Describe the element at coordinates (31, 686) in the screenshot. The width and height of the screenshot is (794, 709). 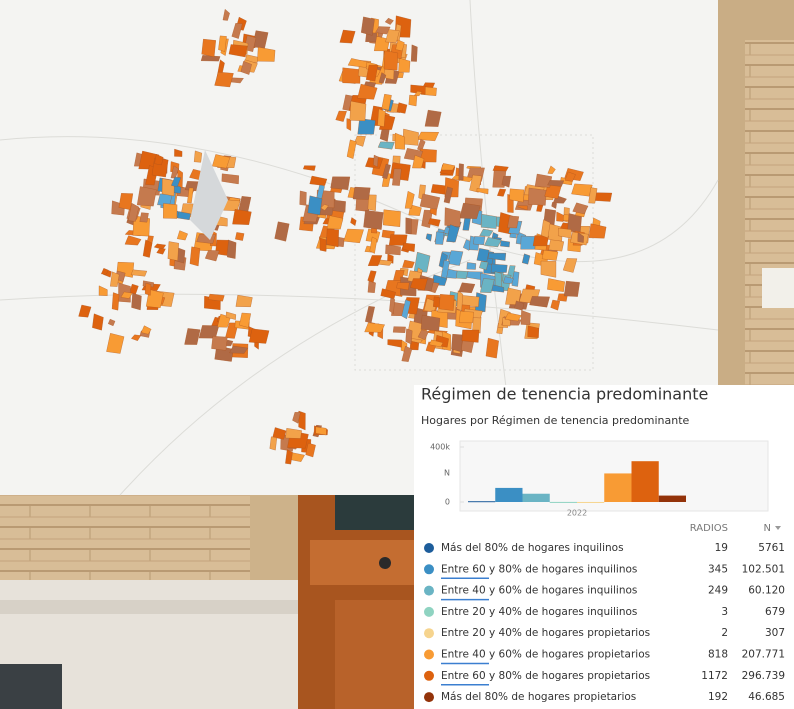
I see `photo-vent` at that location.